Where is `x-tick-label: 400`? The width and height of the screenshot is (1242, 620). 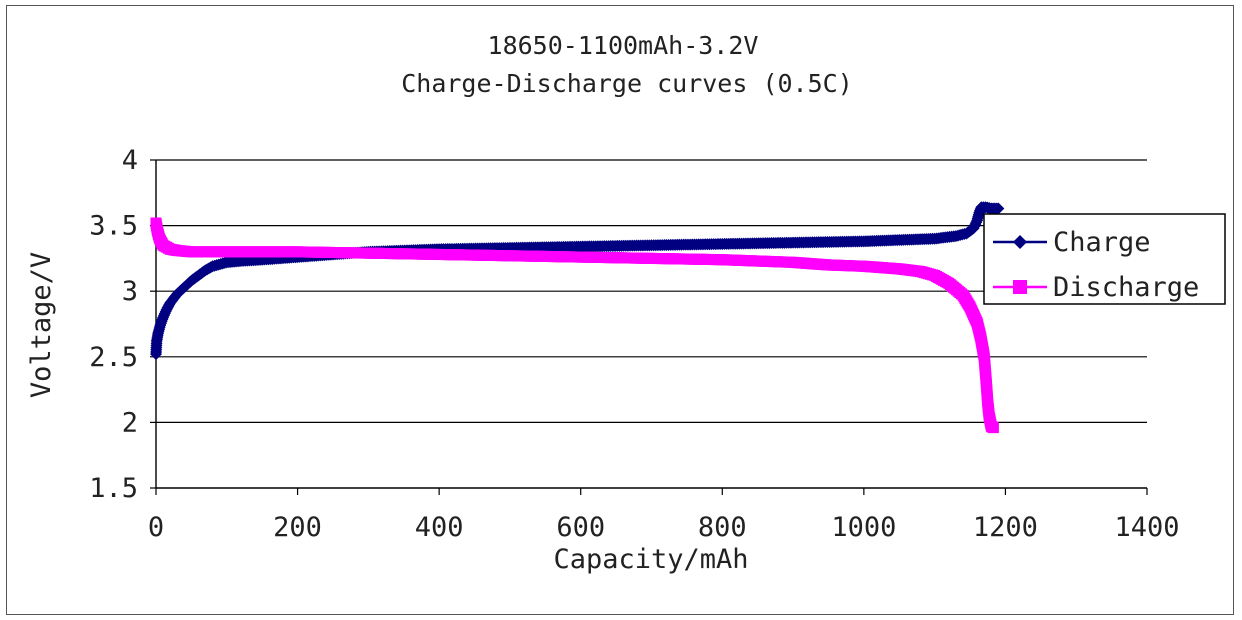 x-tick-label: 400 is located at coordinates (439, 527).